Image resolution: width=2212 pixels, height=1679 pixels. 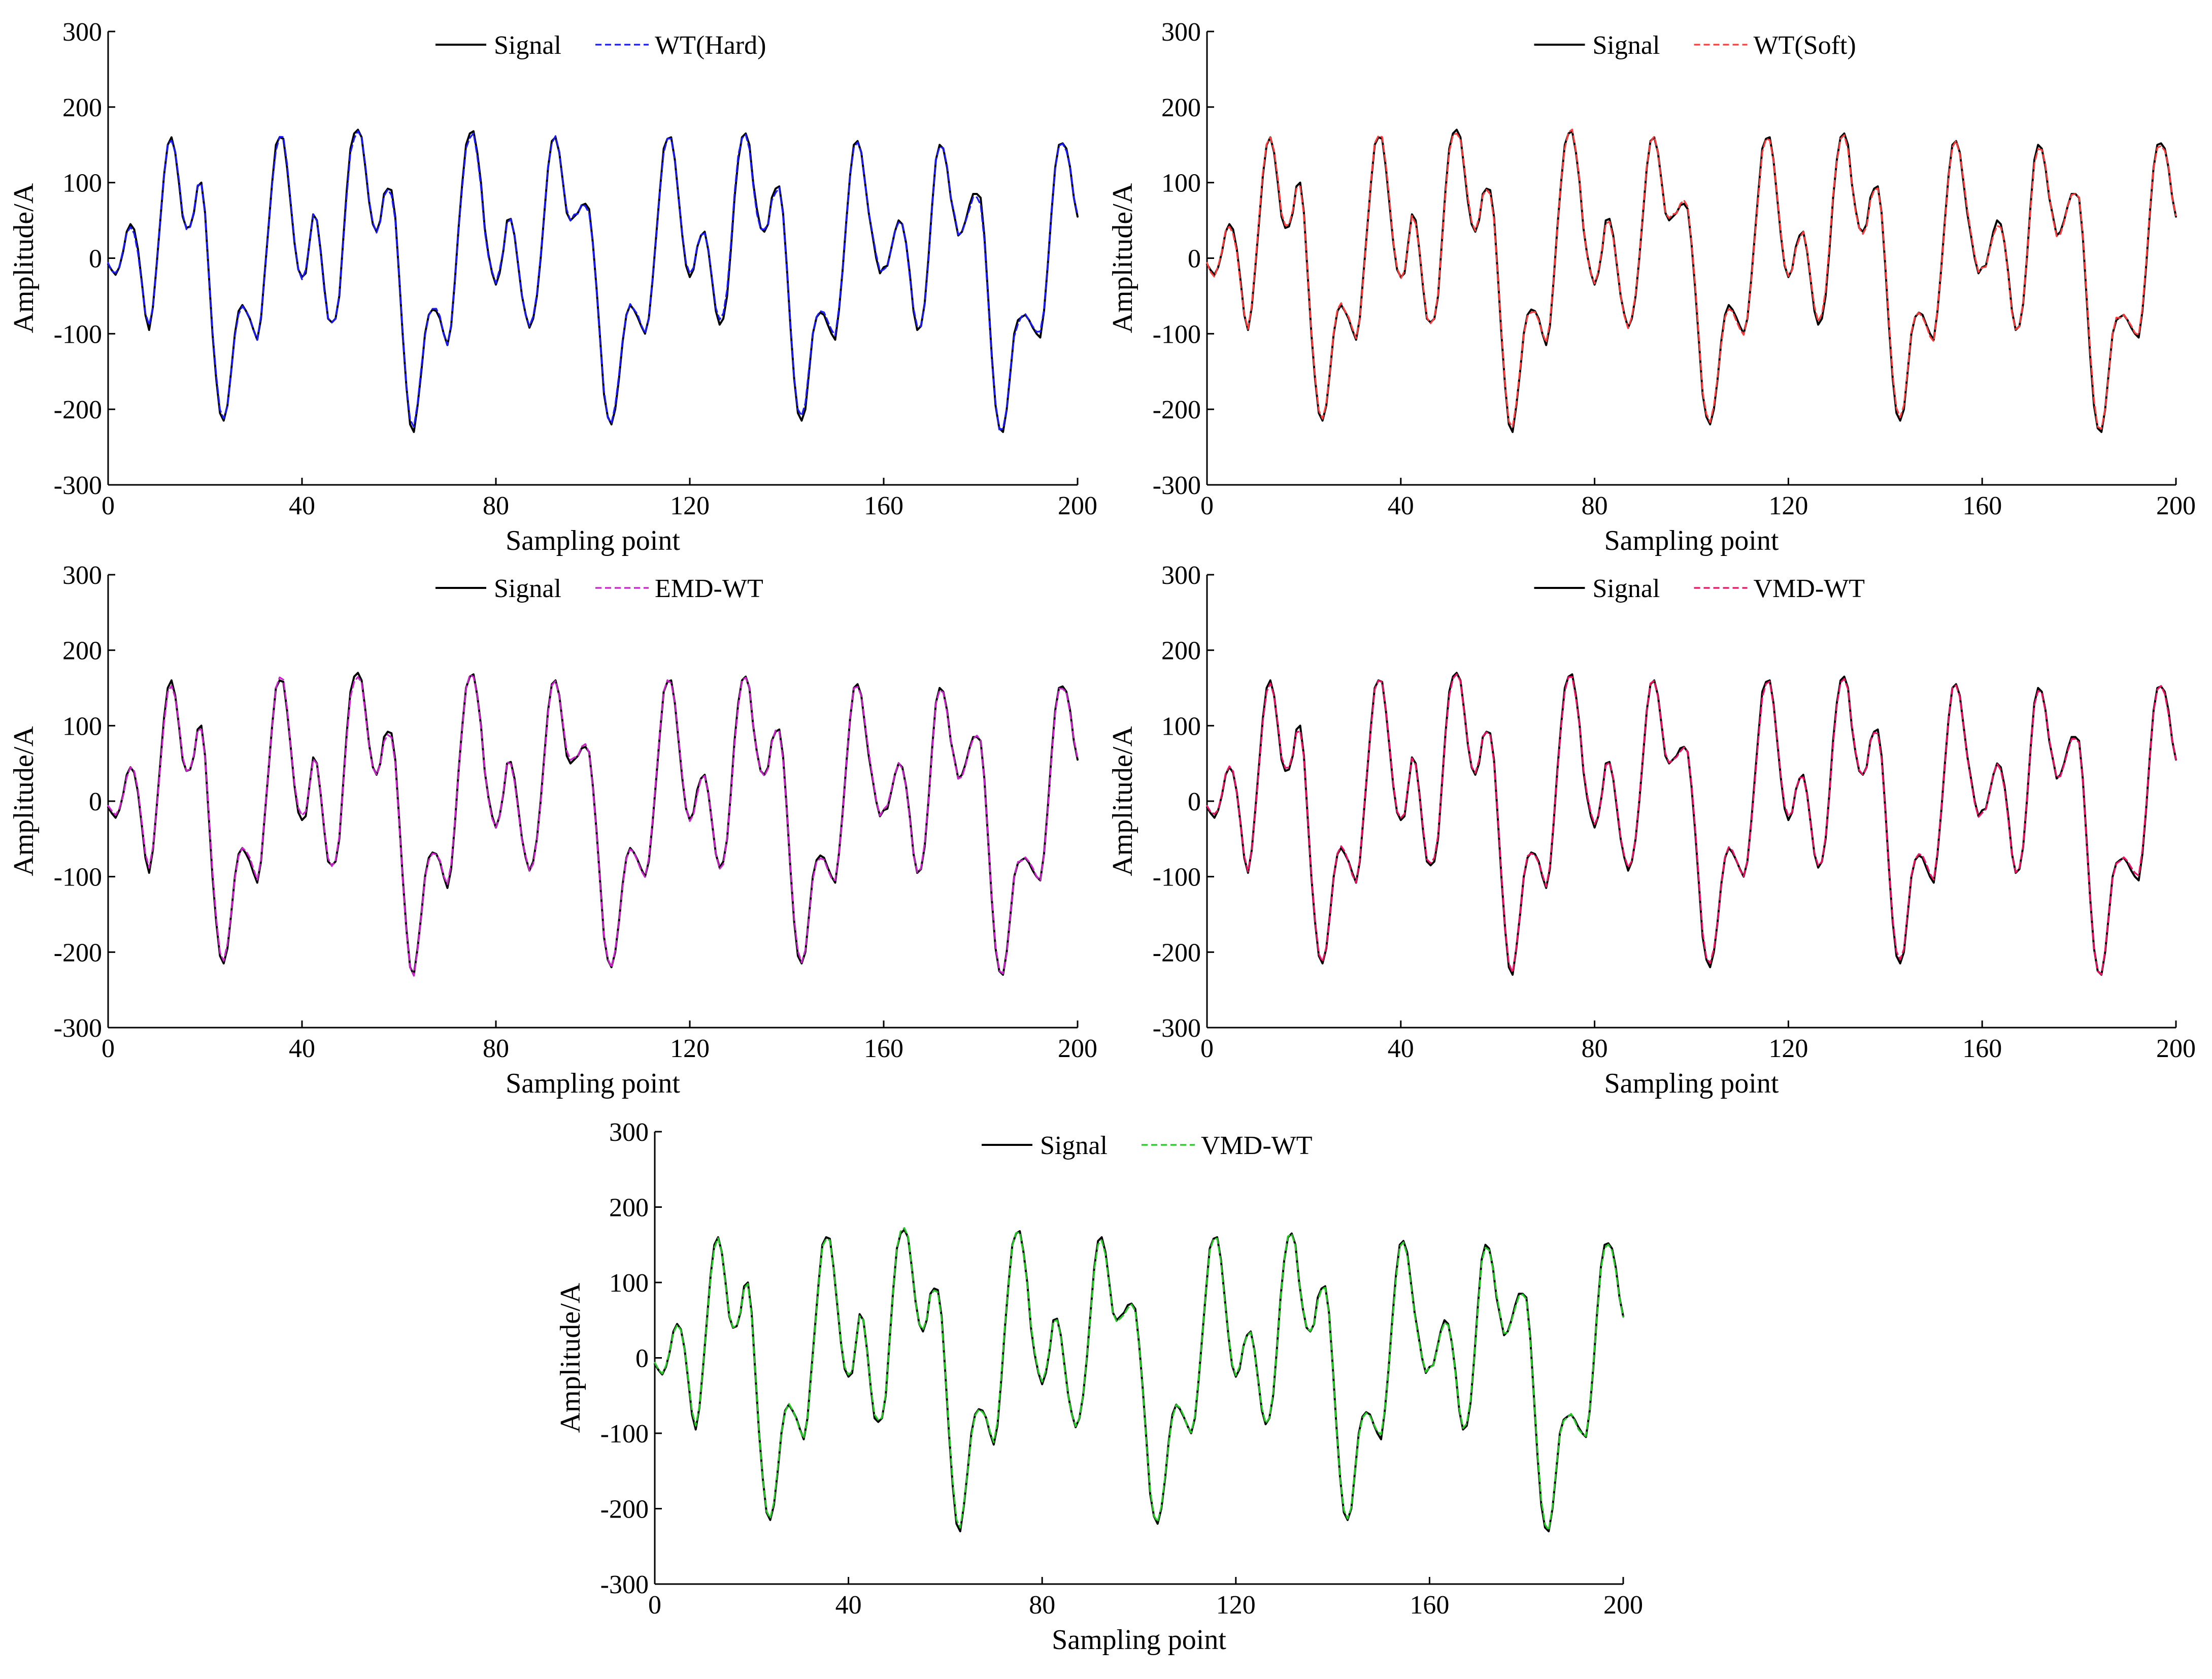 I want to click on legend: Signal EMD-WT, so click(x=599, y=588).